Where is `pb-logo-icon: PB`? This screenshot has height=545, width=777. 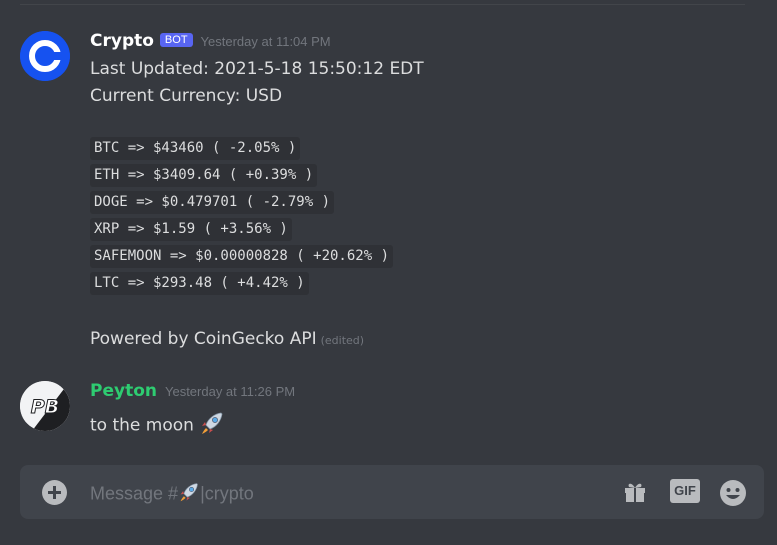
pb-logo-icon: PB is located at coordinates (45, 406).